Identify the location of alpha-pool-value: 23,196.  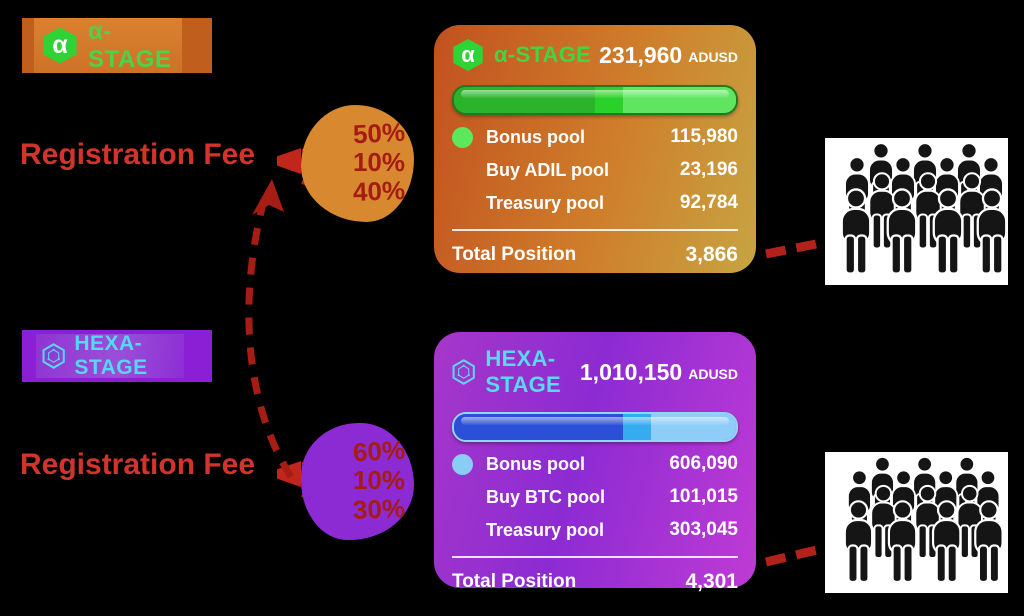
(708, 169).